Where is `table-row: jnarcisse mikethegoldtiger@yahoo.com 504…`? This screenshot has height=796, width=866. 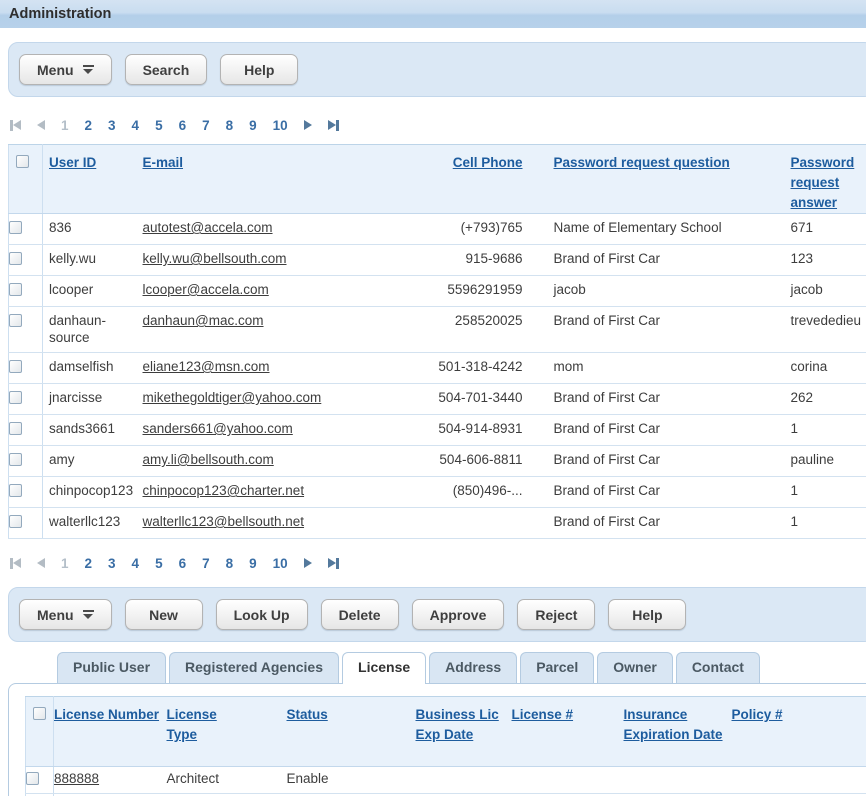 table-row: jnarcisse mikethegoldtiger@yahoo.com 504… is located at coordinates (437, 399).